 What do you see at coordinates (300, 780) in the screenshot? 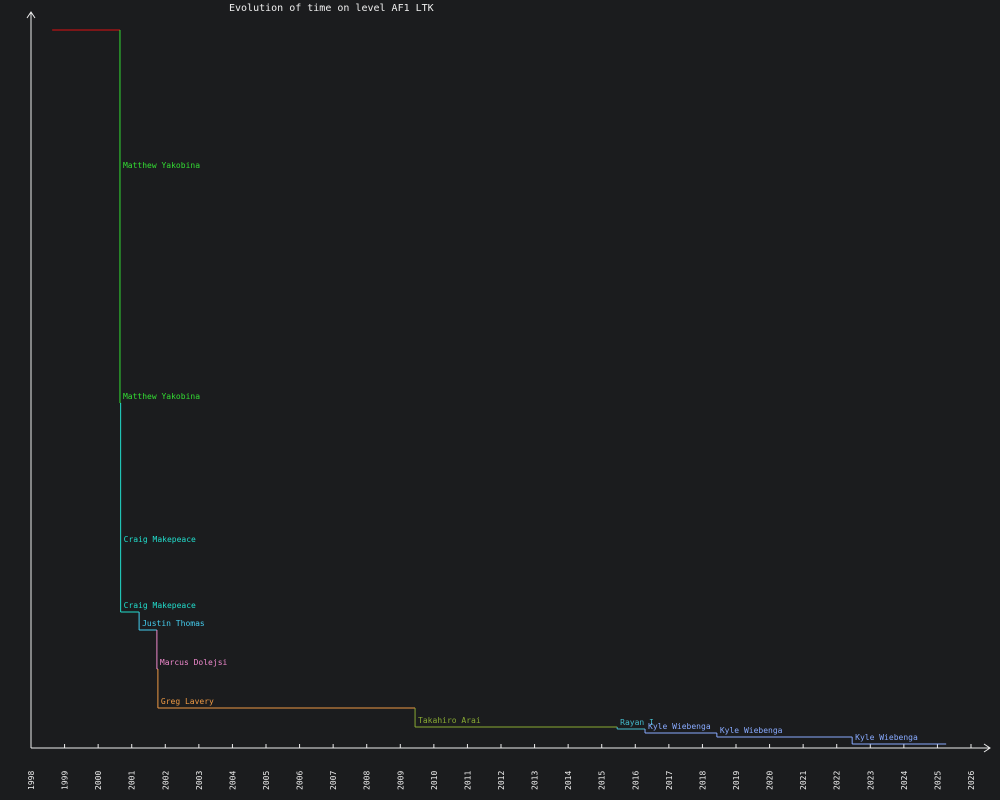
I see `x-tick-label: 2006` at bounding box center [300, 780].